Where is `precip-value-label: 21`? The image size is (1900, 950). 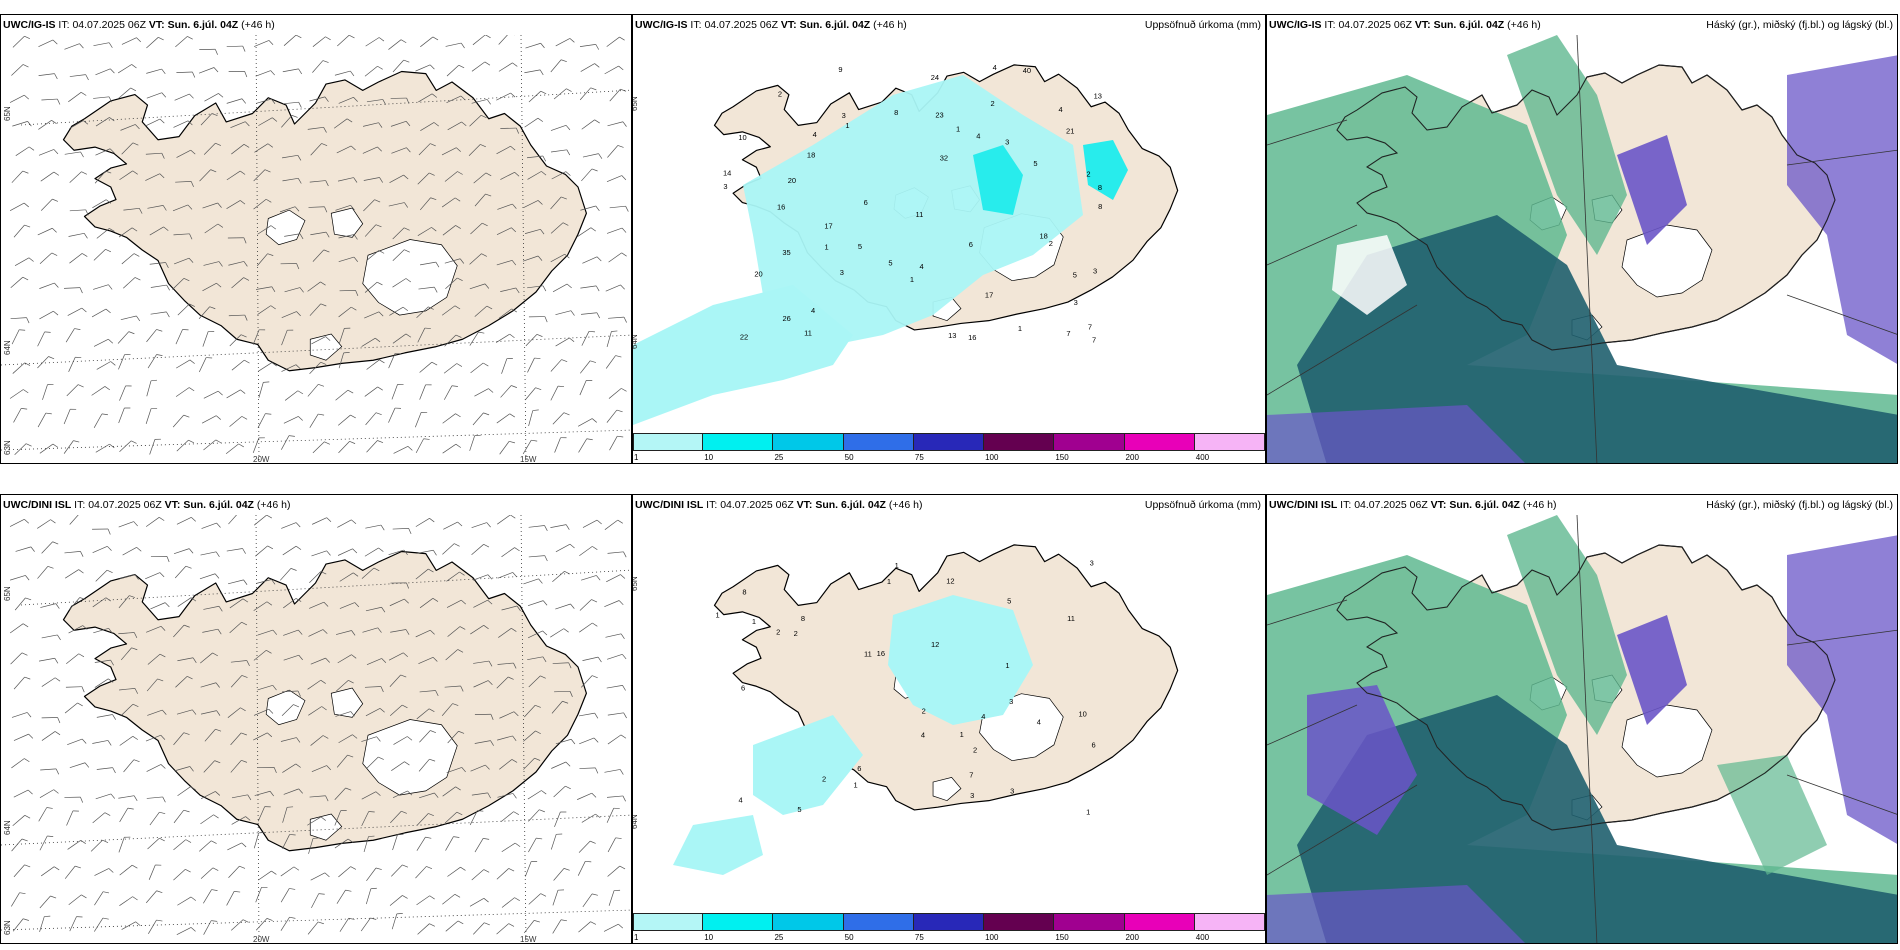
precip-value-label: 21 is located at coordinates (1070, 131).